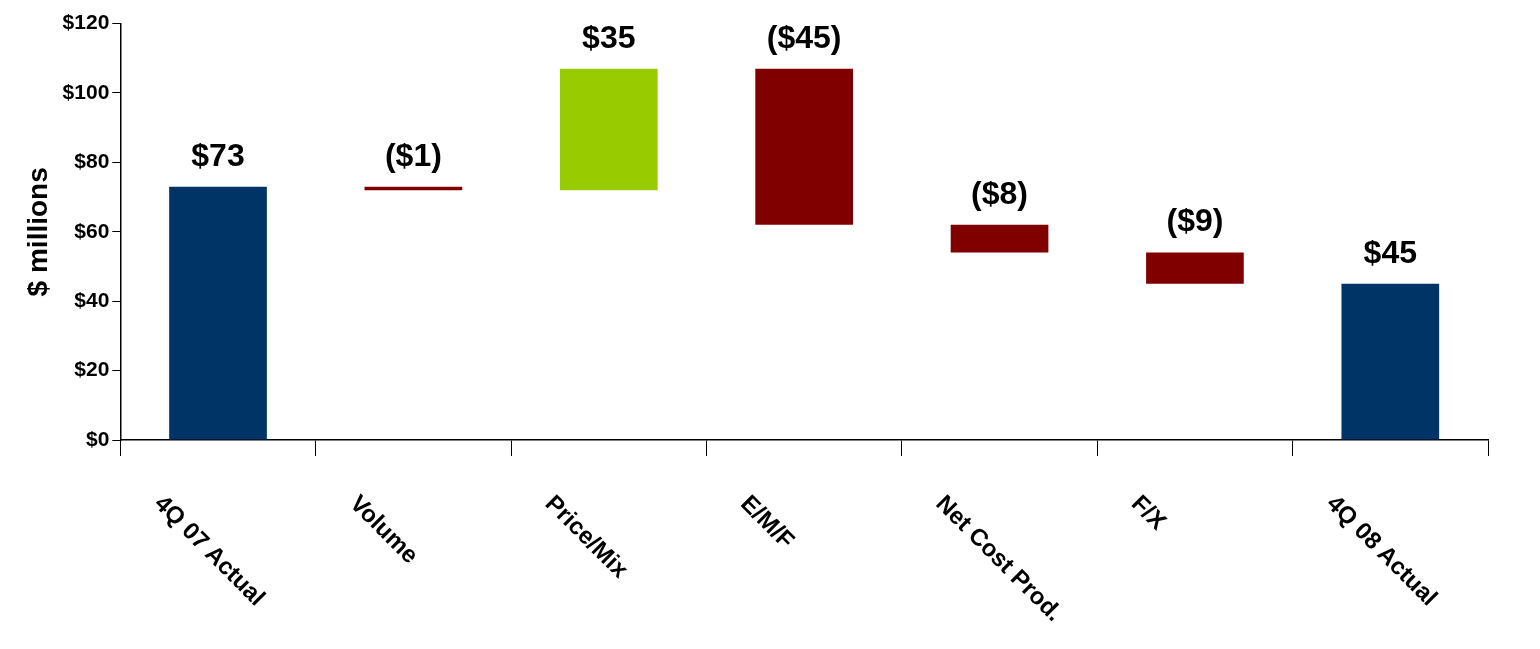  Describe the element at coordinates (1195, 220) in the screenshot. I see `data-label: ($9)` at that location.